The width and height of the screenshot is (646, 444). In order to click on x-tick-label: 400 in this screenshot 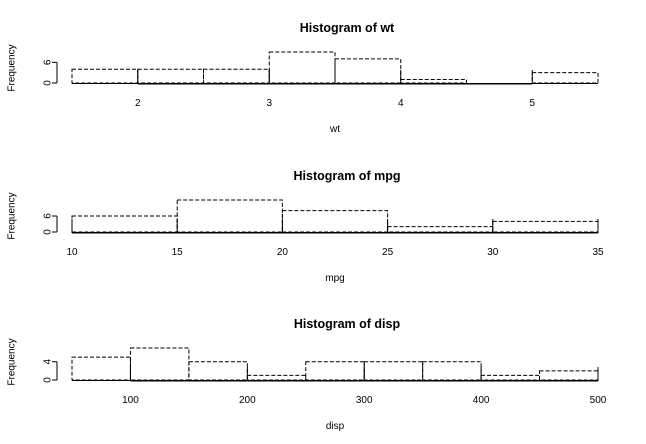, I will do `click(481, 400)`.